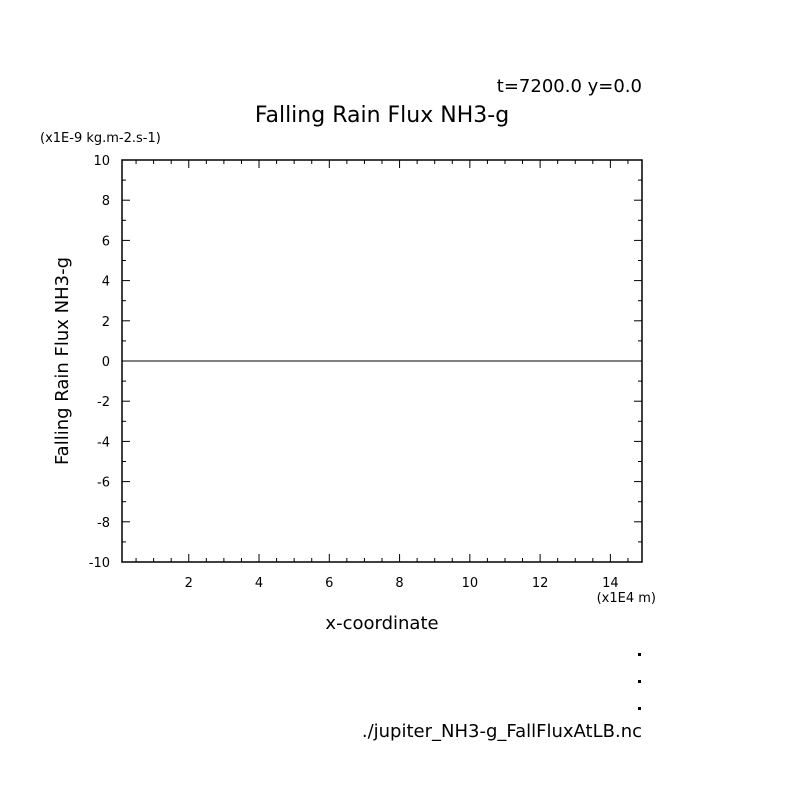 The image size is (804, 804). Describe the element at coordinates (100, 138) in the screenshot. I see `y-unit-label: (x1E-9 kg.m-2.s-1)` at that location.